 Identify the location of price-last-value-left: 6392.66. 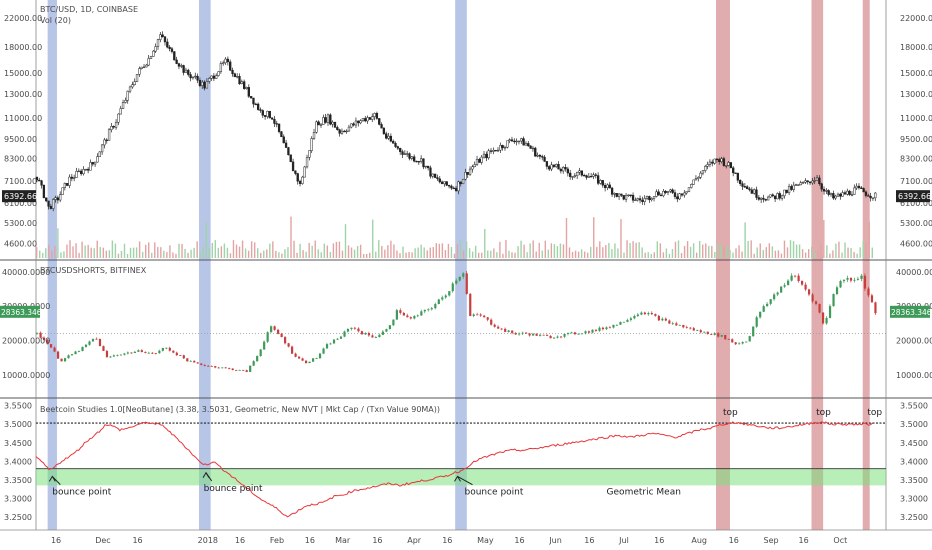
(20, 196).